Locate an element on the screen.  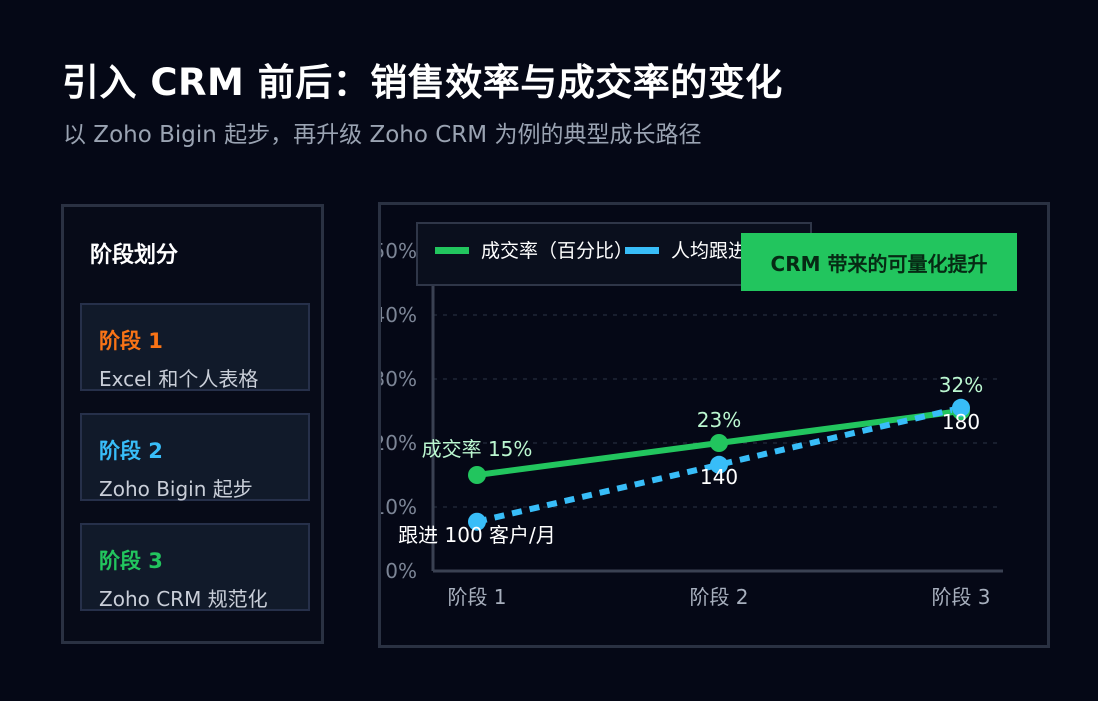
stage-desc: Excel 和个人表格 is located at coordinates (179, 379).